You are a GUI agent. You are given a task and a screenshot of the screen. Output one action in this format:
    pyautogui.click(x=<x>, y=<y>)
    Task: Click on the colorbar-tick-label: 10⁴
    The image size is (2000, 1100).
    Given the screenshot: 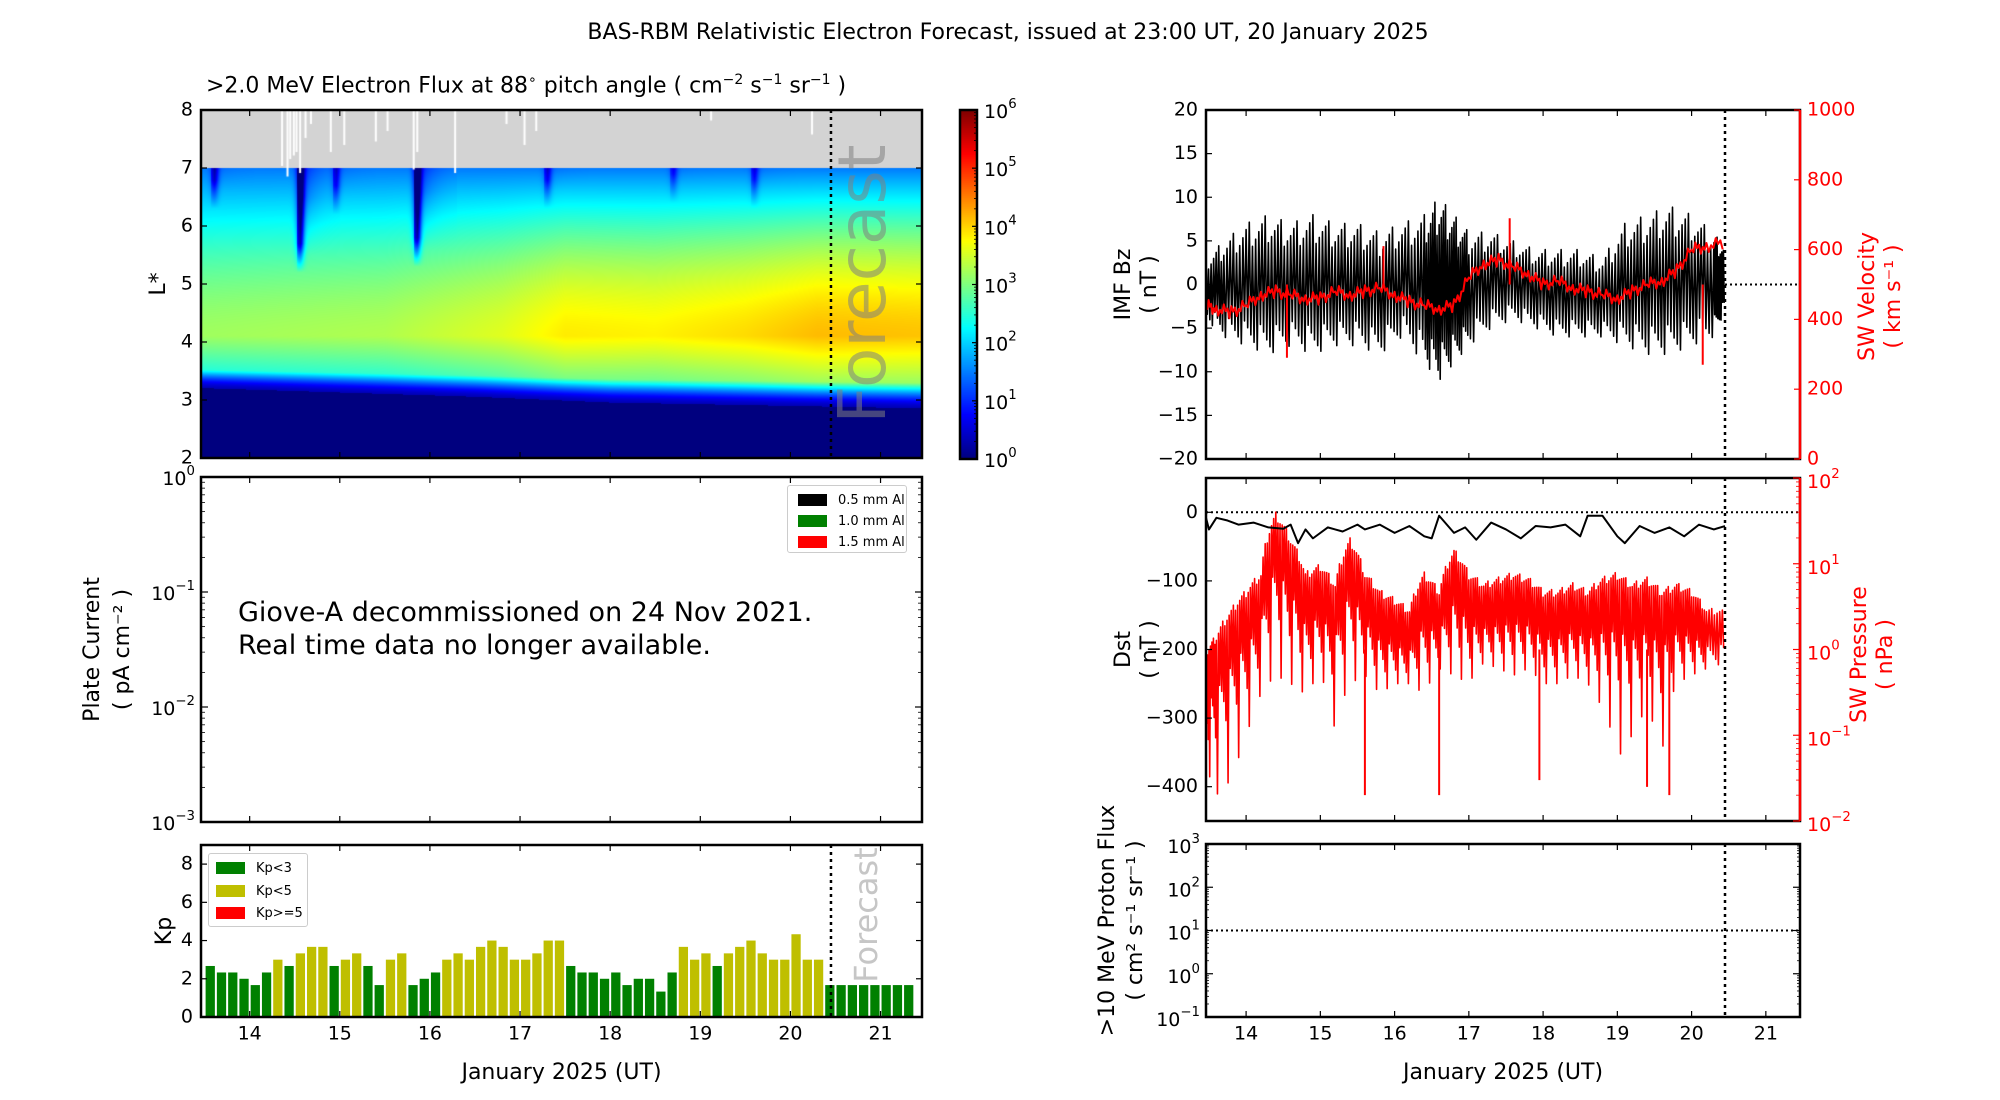 What is the action you would take?
    pyautogui.click(x=1000, y=226)
    